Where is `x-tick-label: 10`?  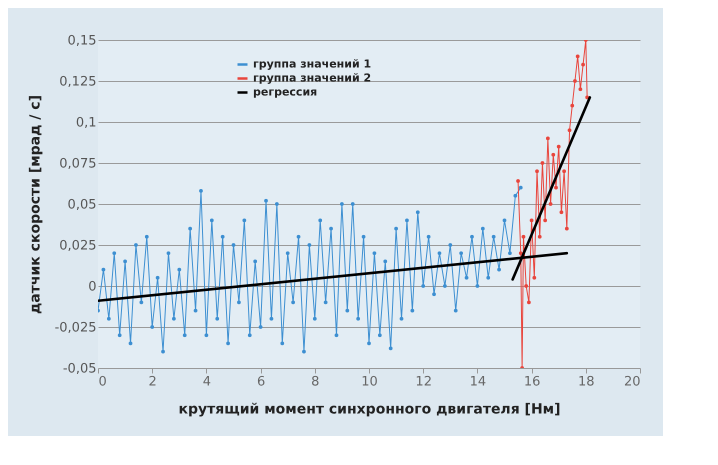 x-tick-label: 10 is located at coordinates (369, 382).